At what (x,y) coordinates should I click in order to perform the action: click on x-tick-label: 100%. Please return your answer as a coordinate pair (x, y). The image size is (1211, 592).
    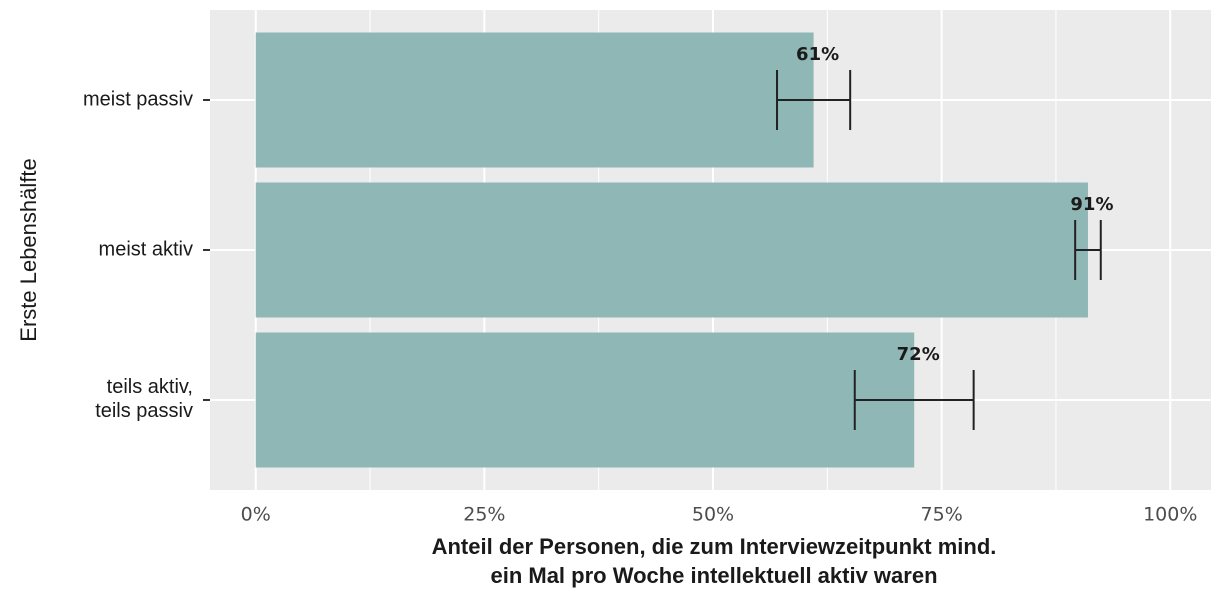
    Looking at the image, I should click on (1170, 515).